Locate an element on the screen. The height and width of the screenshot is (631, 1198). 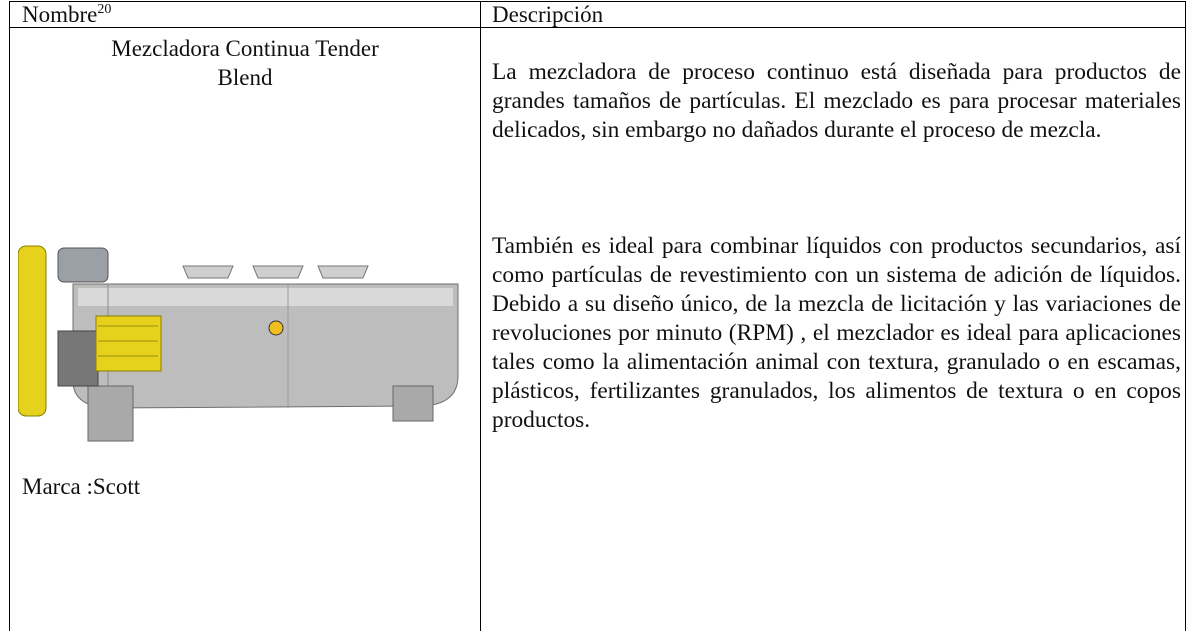
header-name: Nombre is located at coordinates (60, 14).